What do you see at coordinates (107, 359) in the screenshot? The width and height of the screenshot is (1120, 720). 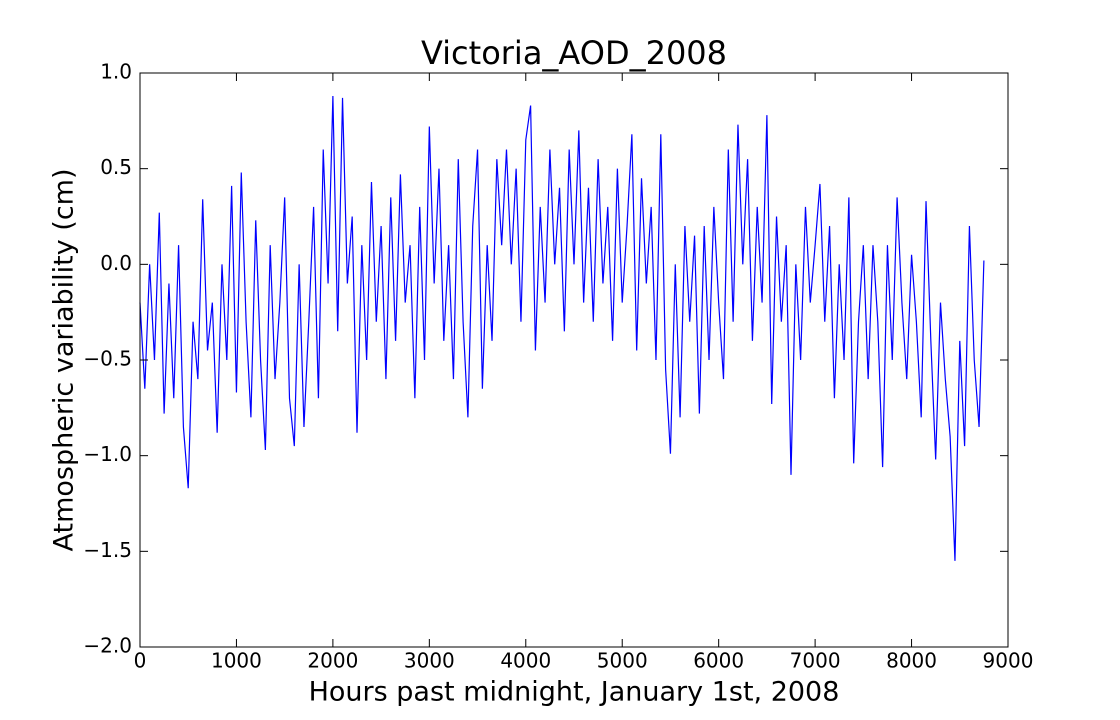 I see `y-tick-label: −0.5` at bounding box center [107, 359].